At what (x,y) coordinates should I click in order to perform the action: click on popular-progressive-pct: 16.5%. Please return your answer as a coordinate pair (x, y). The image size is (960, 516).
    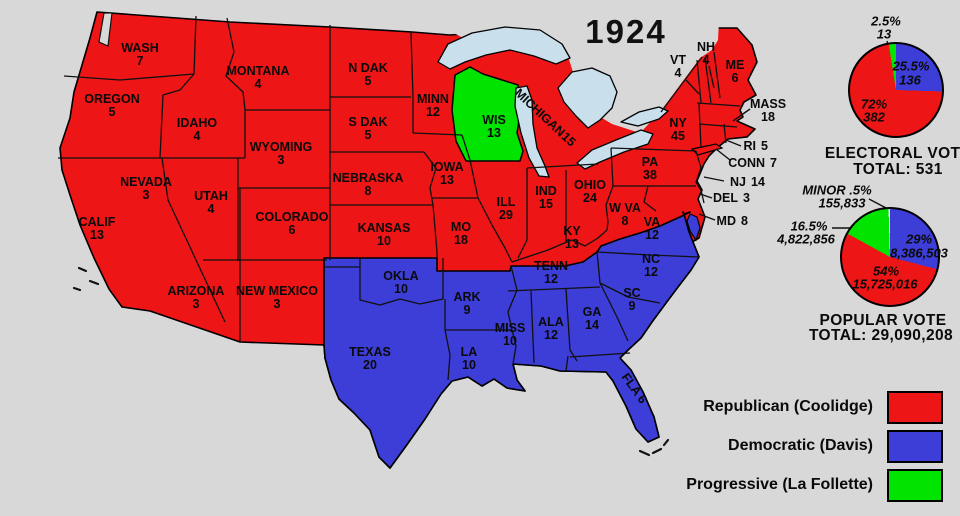
    Looking at the image, I should click on (809, 226).